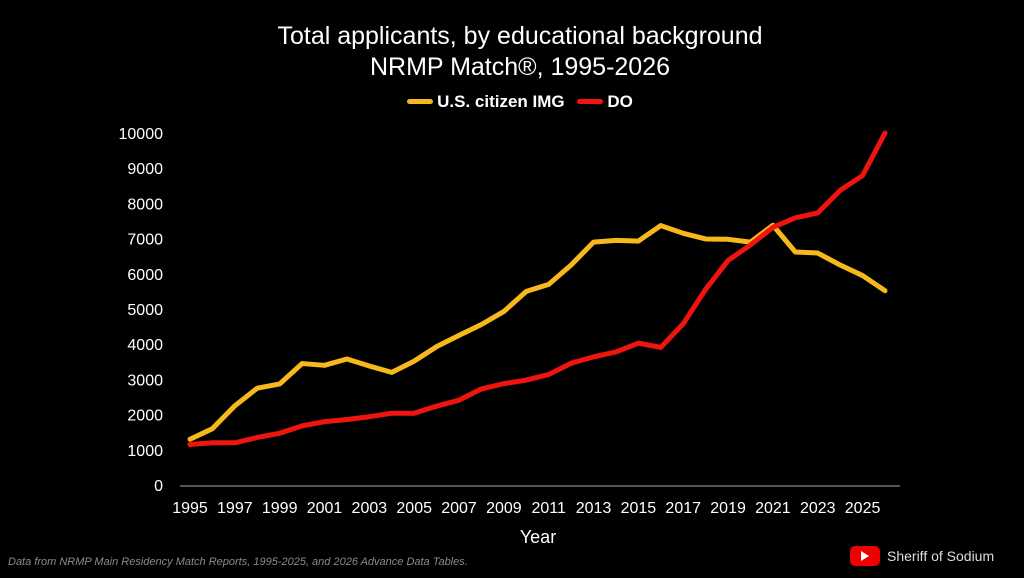  I want to click on x-tick-label: 1997, so click(235, 508).